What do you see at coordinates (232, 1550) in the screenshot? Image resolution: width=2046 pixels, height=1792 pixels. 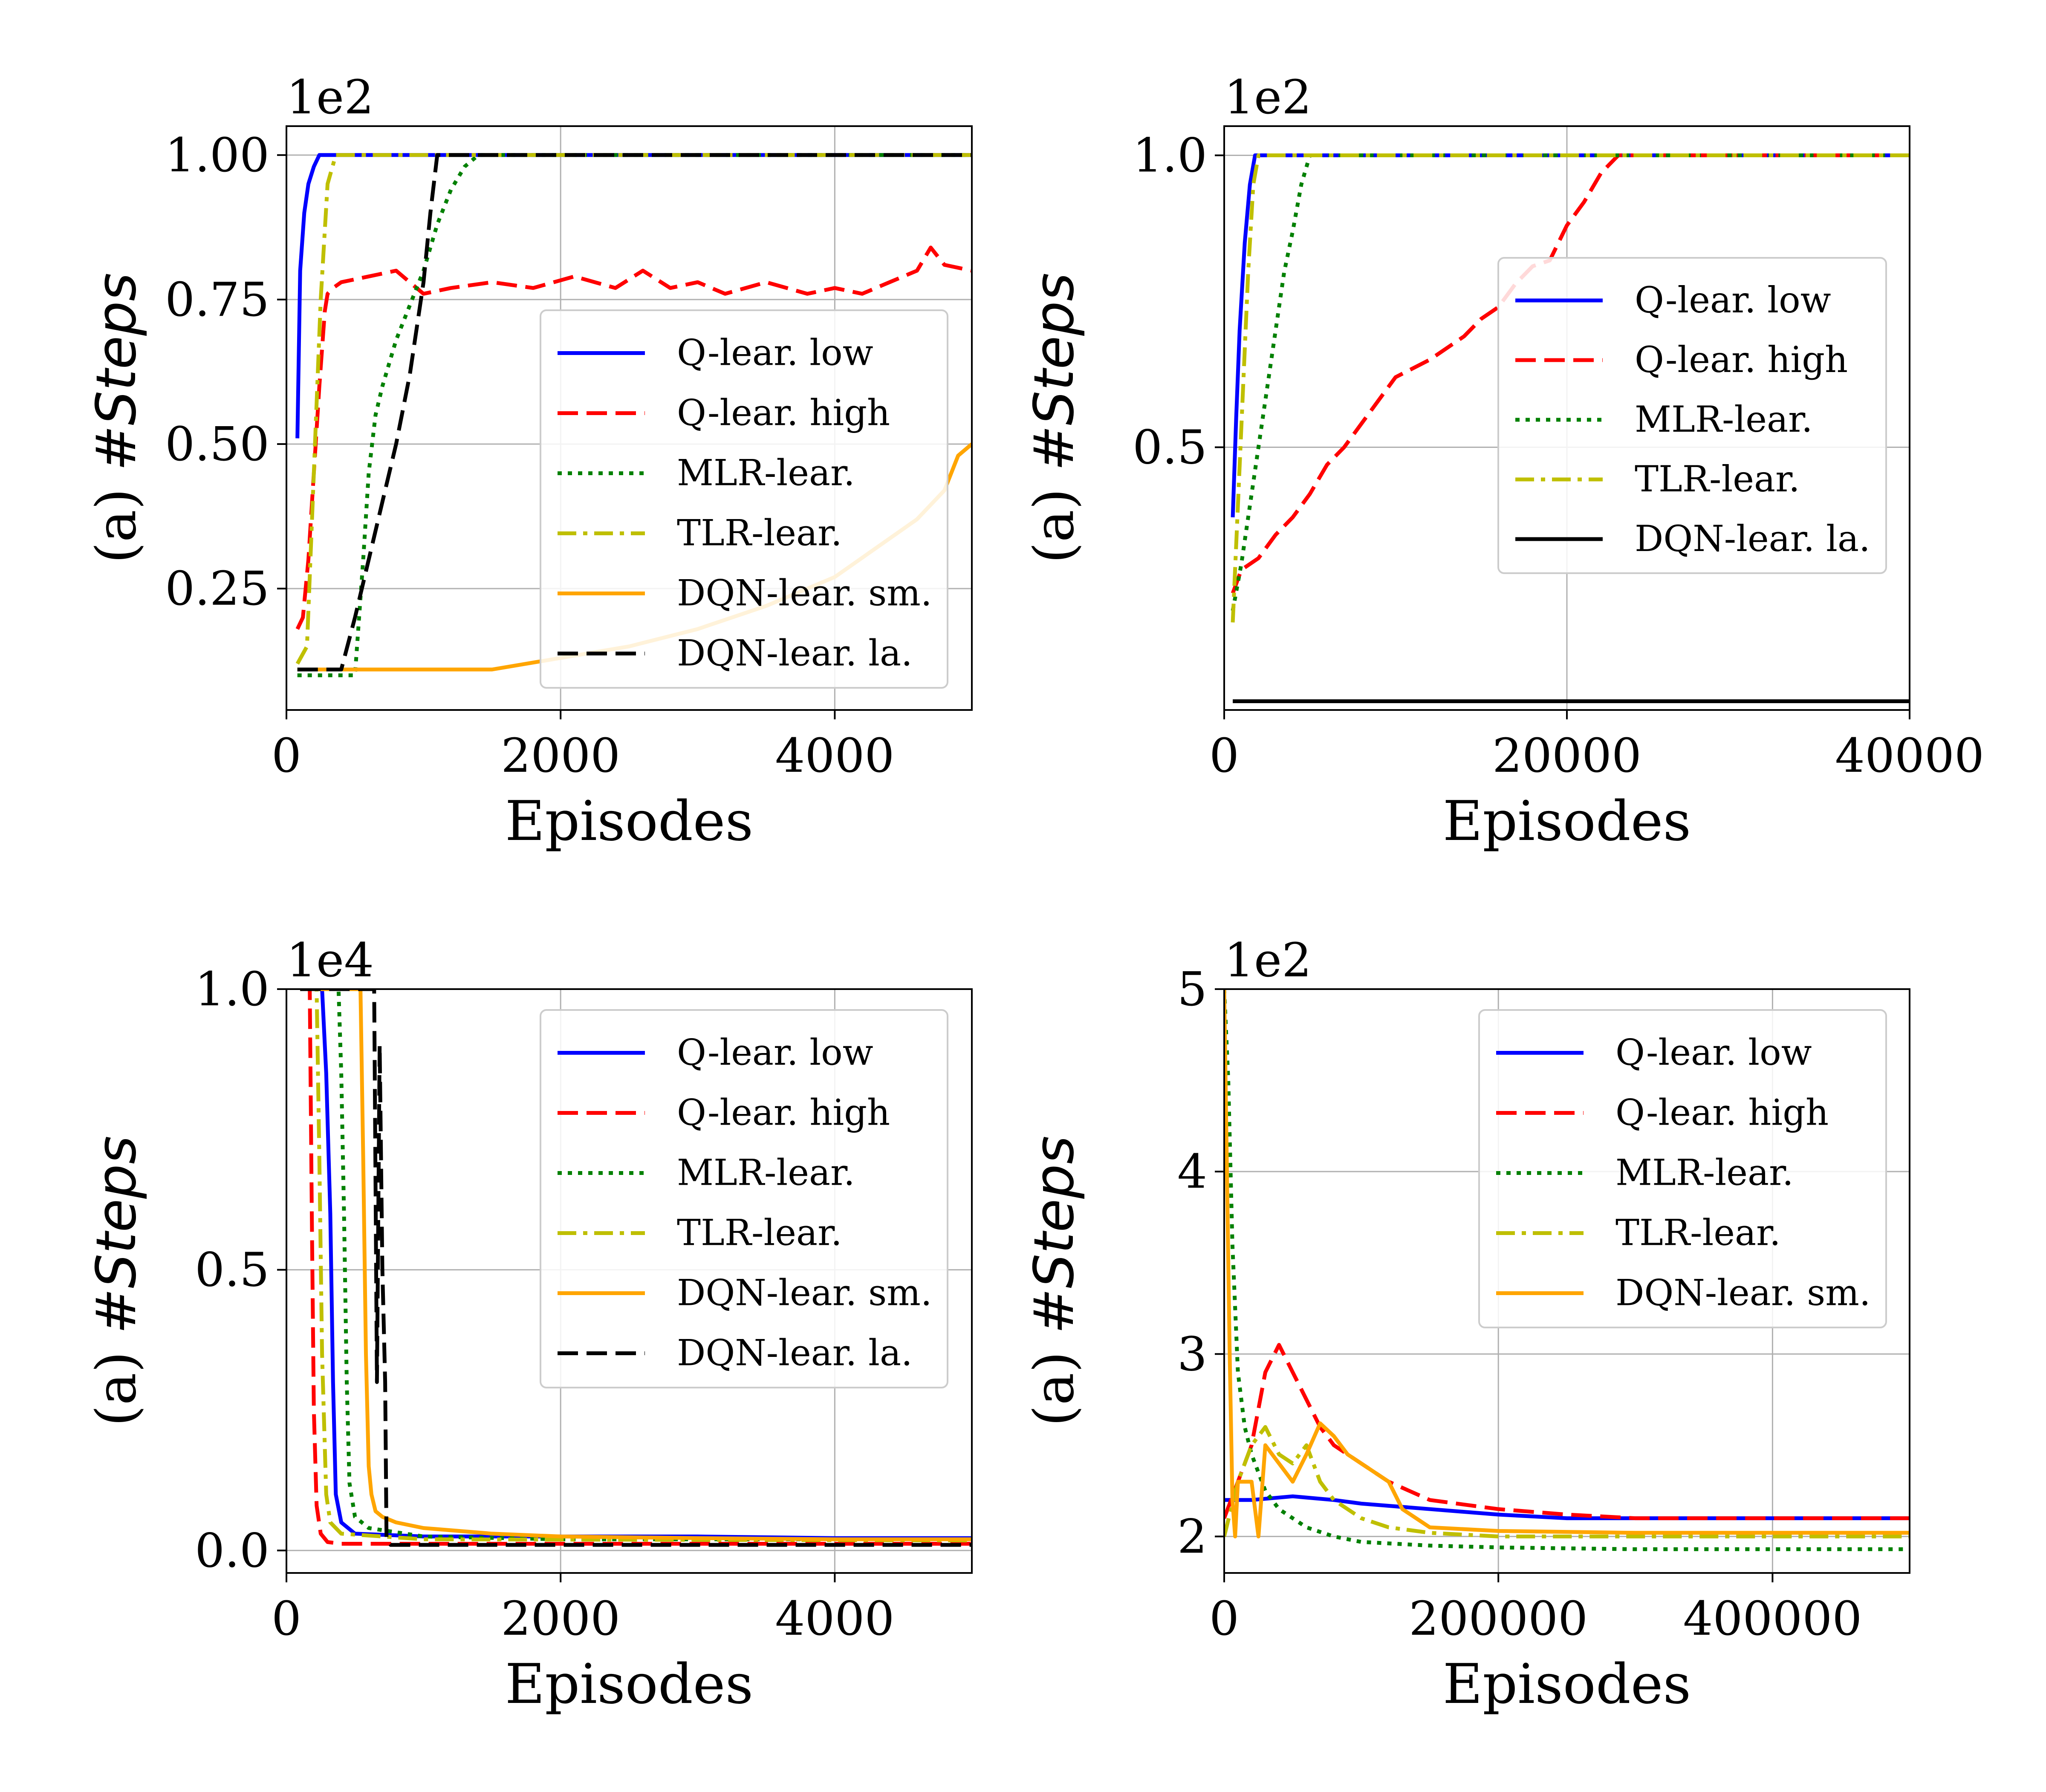 I see `y-tick-label: 0.0` at bounding box center [232, 1550].